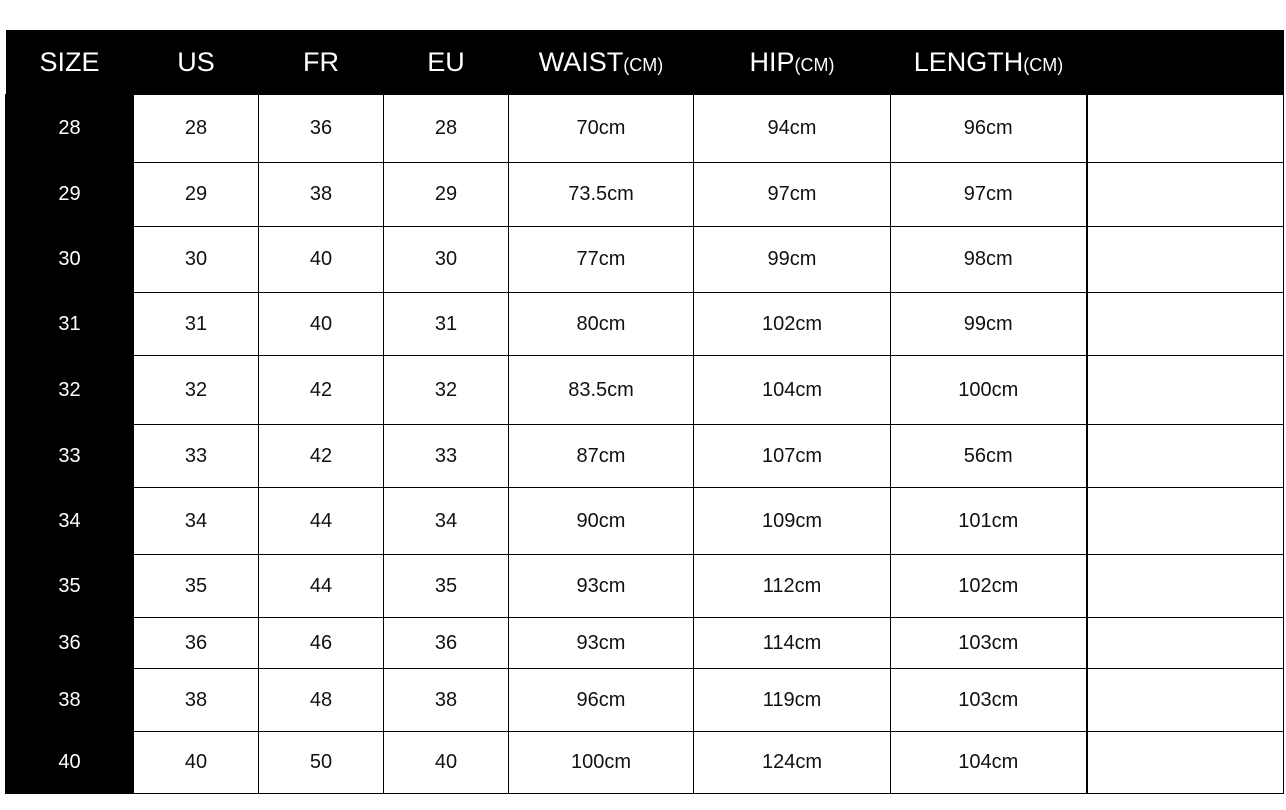  What do you see at coordinates (446, 456) in the screenshot?
I see `cell-eu: 33` at bounding box center [446, 456].